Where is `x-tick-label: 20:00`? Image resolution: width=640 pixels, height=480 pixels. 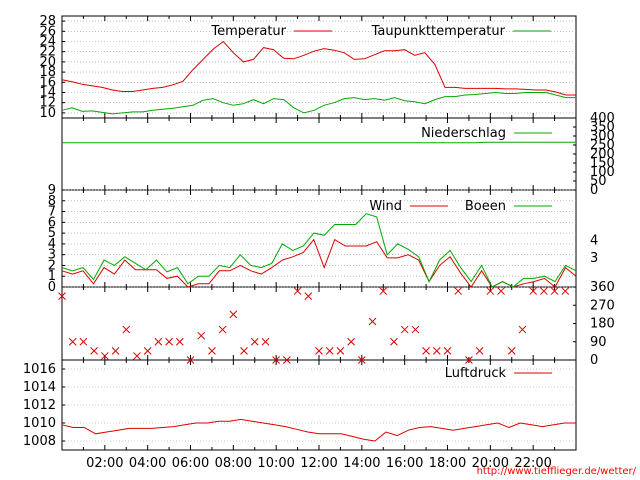 x-tick-label: 20:00 is located at coordinates (490, 463).